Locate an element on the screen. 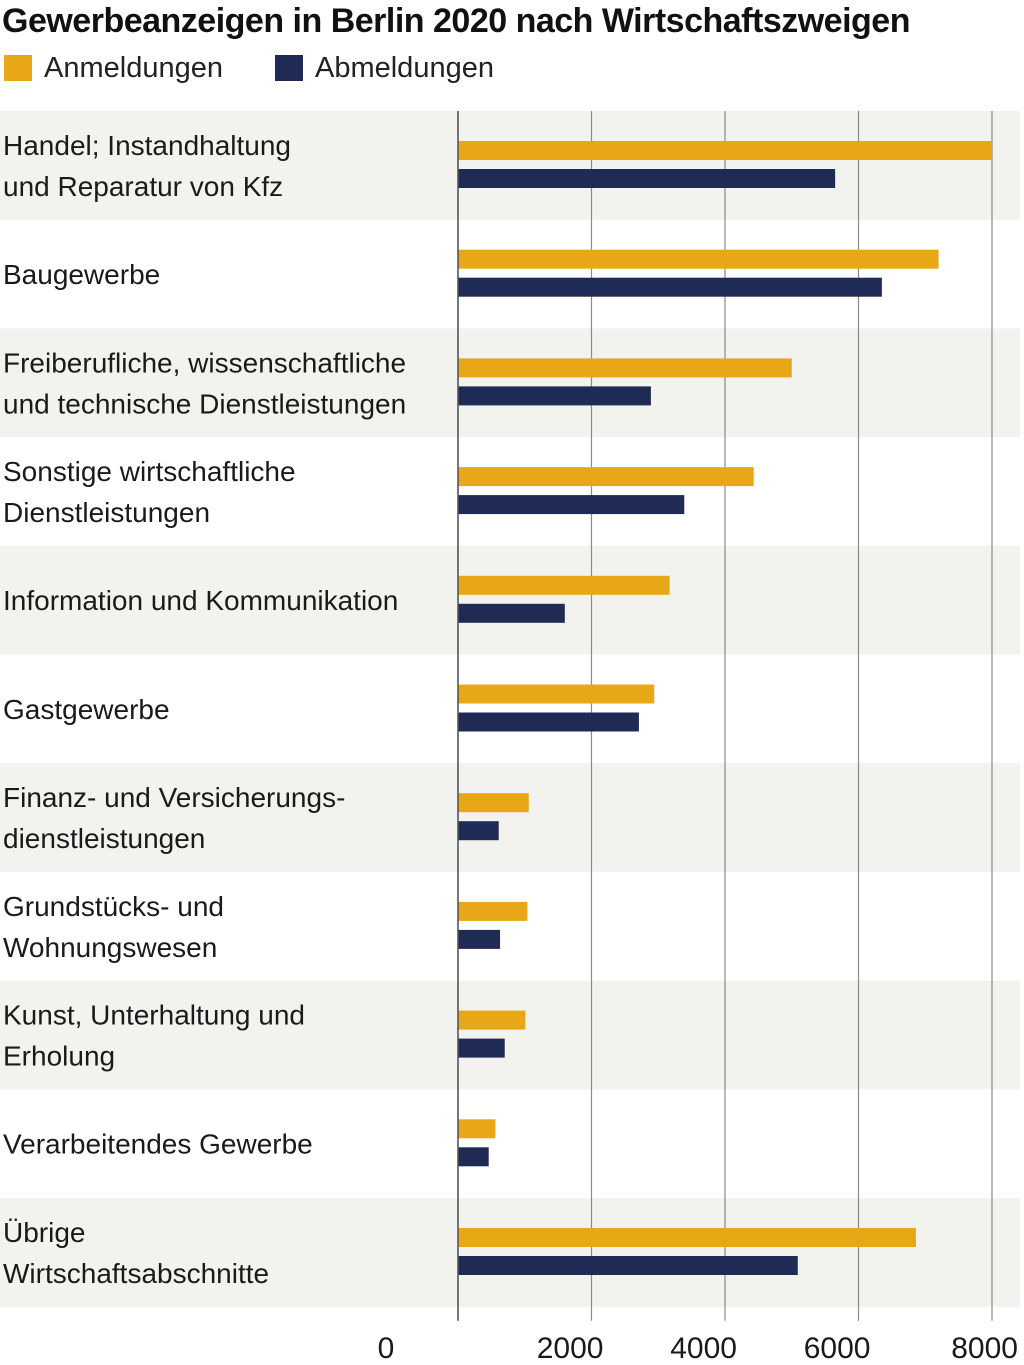 Image resolution: width=1024 pixels, height=1365 pixels. category-label-4: Sonstige wirtschaftliche Dienstleistungen is located at coordinates (149, 492).